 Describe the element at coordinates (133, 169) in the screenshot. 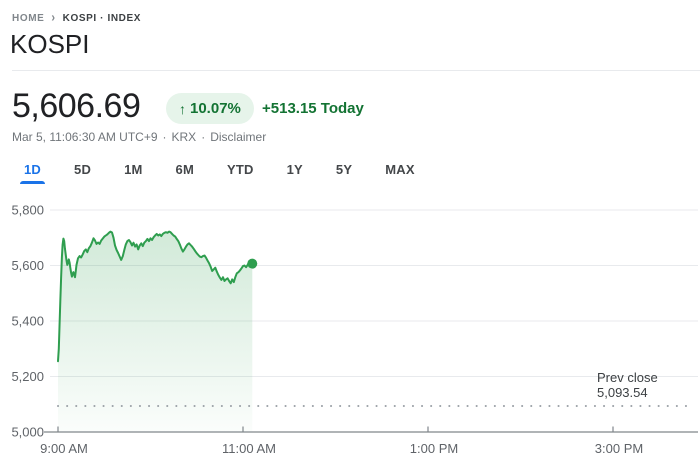

I see `tab-1m: 1M` at that location.